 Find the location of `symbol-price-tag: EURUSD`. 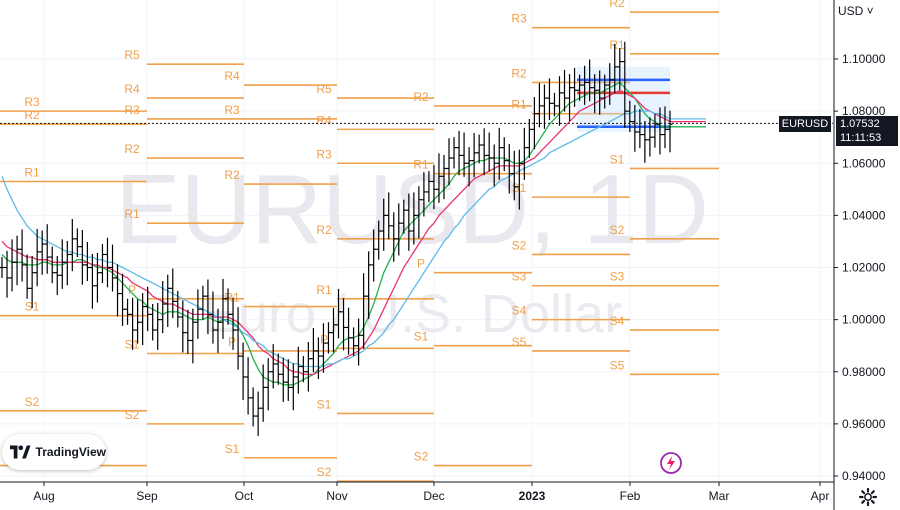

symbol-price-tag: EURUSD is located at coordinates (805, 124).